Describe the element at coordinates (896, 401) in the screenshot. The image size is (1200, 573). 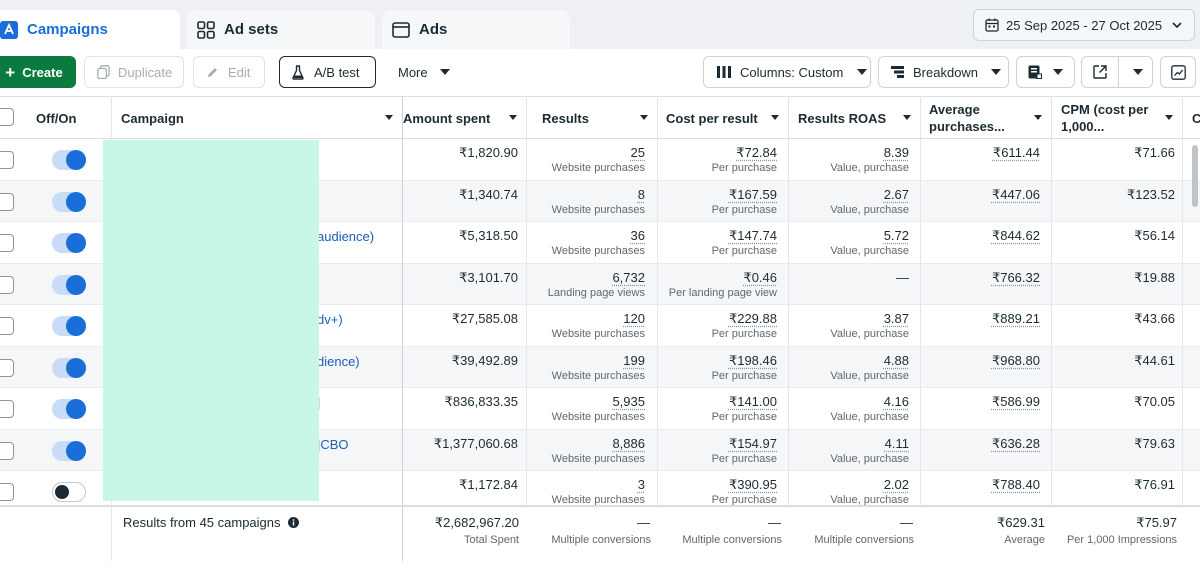
I see `results-roas-value: 4.16` at that location.